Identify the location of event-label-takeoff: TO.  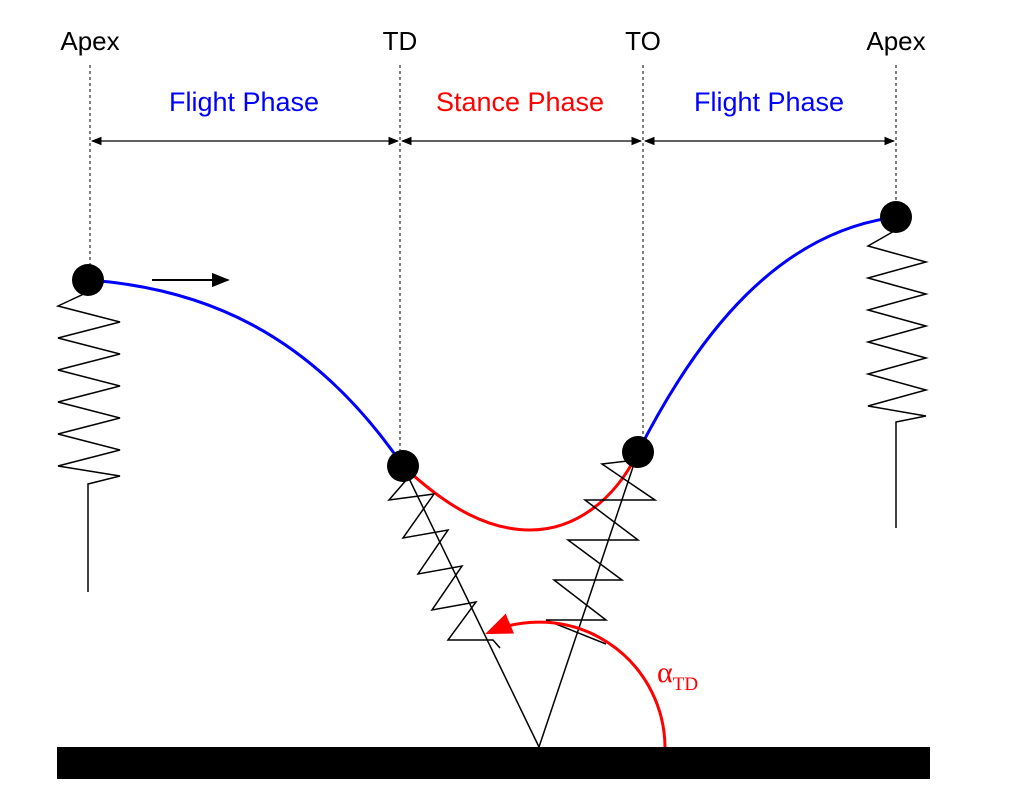
(643, 41).